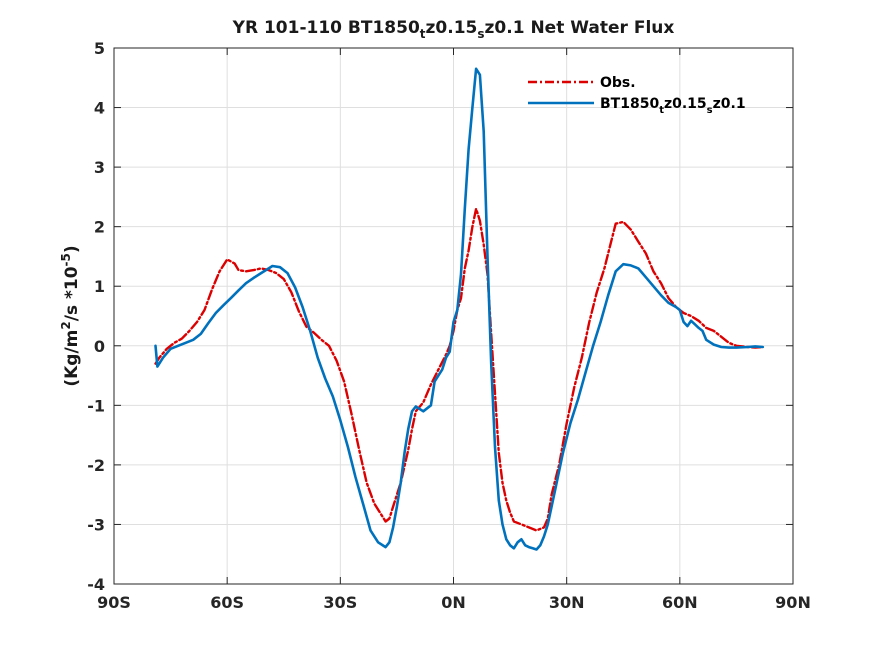  I want to click on y-tick-label: 0, so click(99, 346).